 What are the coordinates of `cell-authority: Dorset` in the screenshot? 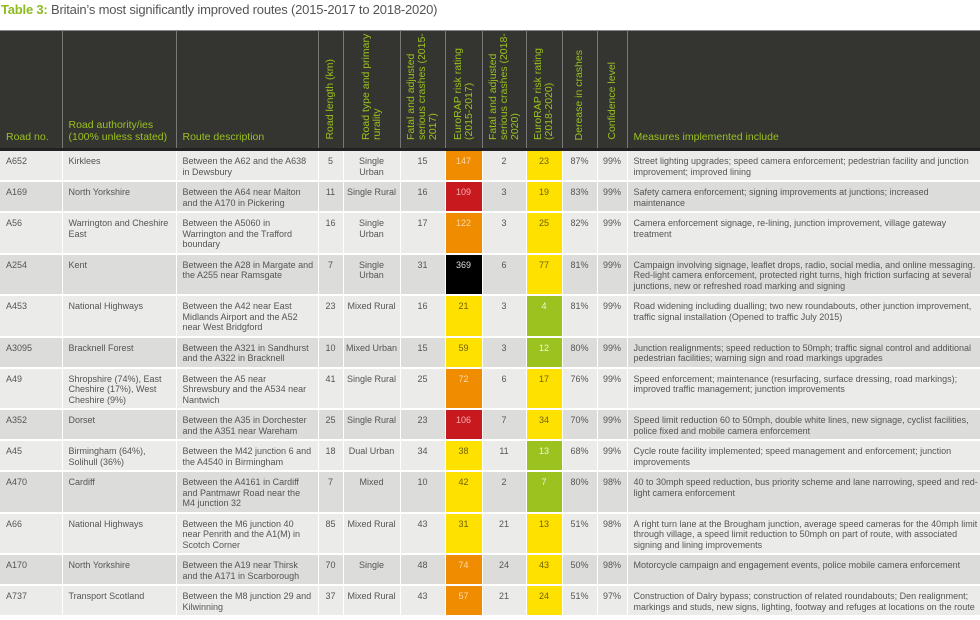 It's located at (119, 425).